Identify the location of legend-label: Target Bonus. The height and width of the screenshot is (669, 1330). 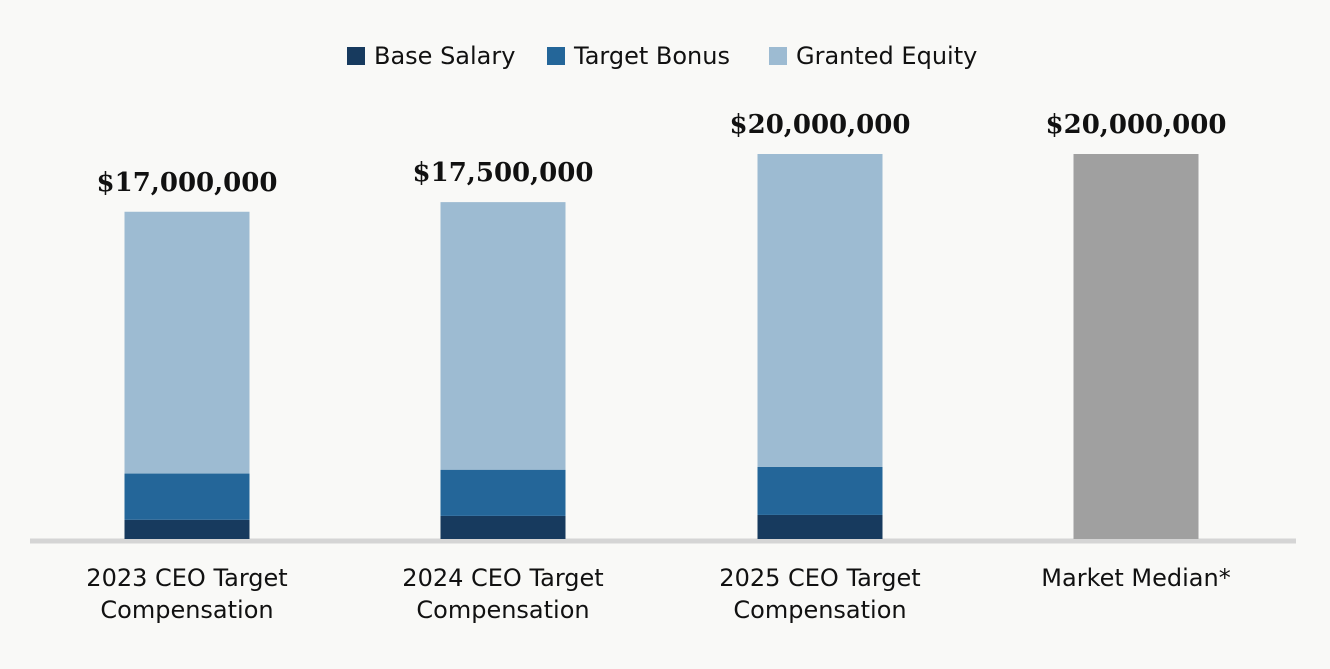
(651, 56).